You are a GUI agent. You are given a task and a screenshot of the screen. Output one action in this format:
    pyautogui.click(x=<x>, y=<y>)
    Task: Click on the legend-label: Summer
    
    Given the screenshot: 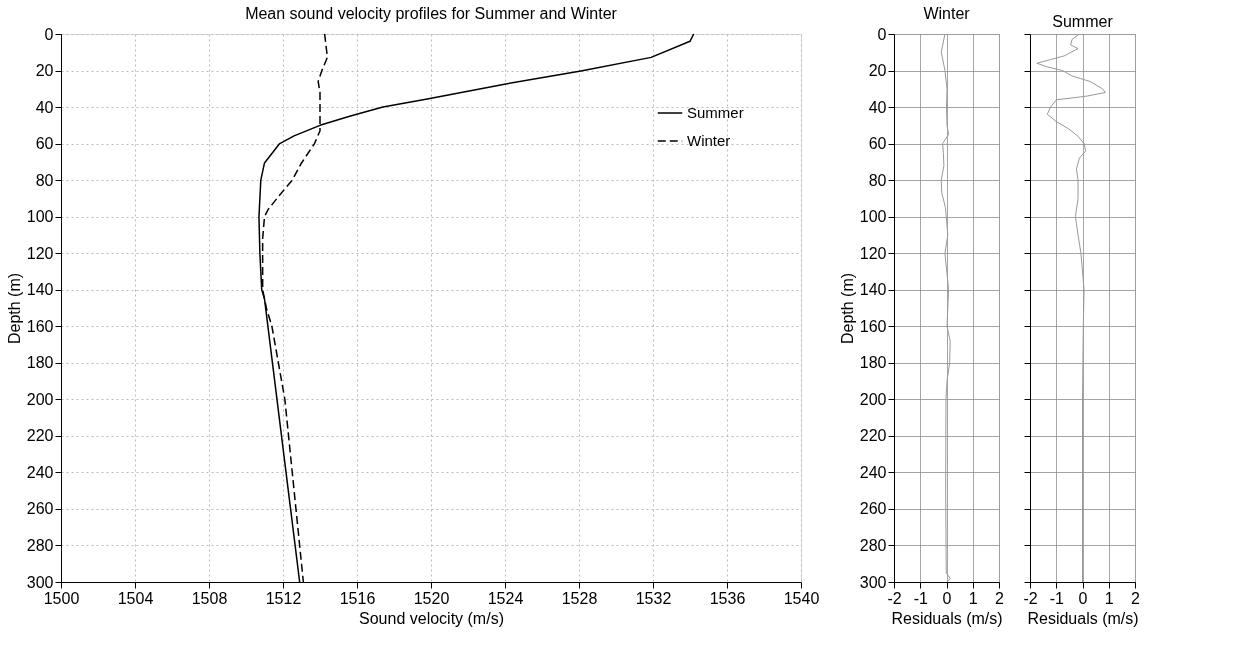 What is the action you would take?
    pyautogui.click(x=715, y=112)
    